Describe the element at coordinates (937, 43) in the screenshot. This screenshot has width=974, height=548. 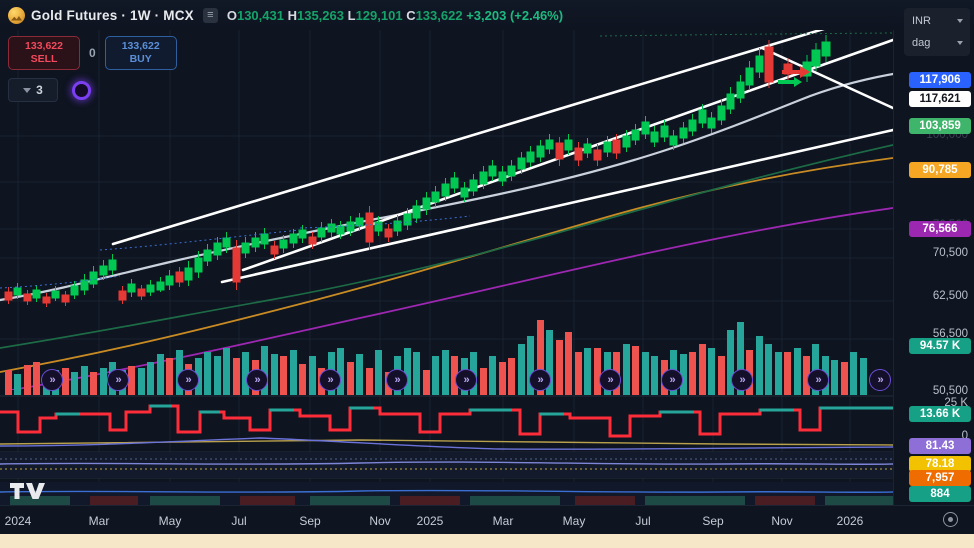
I see `scale-mode-selector: dag` at that location.